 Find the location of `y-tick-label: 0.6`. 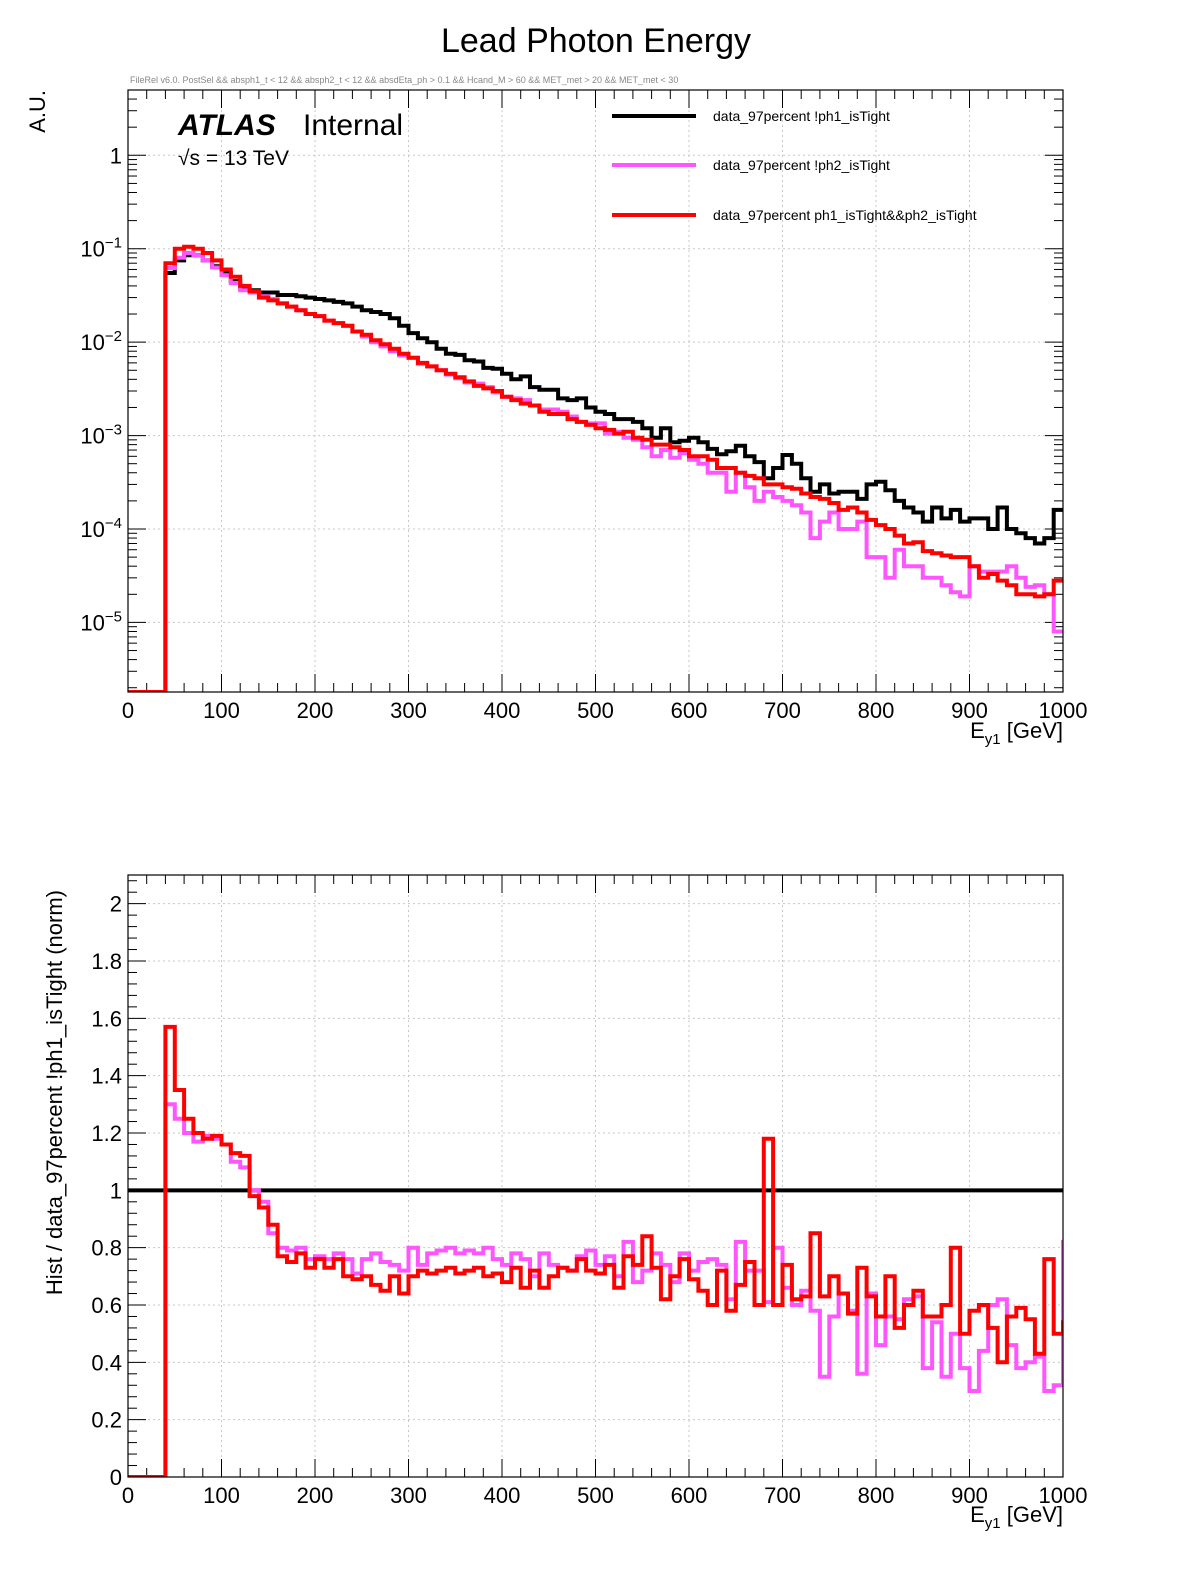

y-tick-label: 0.6 is located at coordinates (106, 1305).